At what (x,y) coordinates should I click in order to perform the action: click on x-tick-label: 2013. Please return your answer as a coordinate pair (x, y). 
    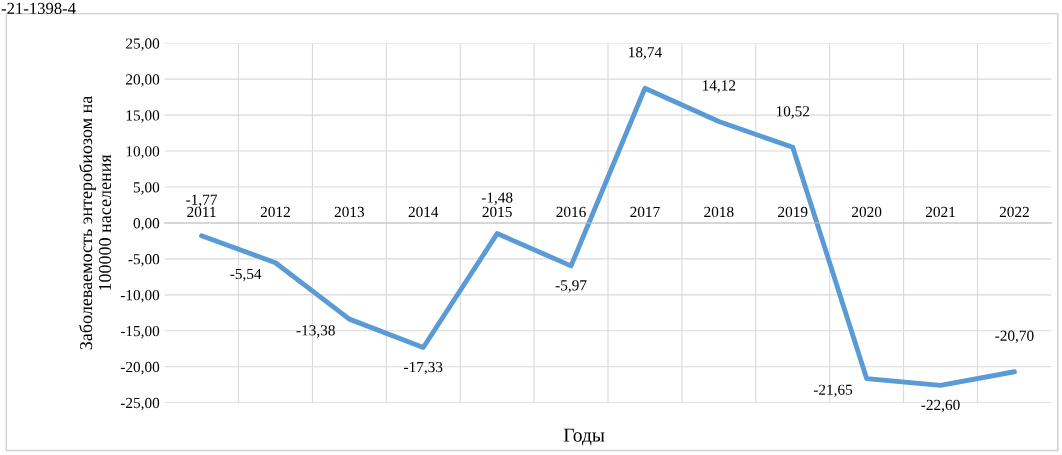
    Looking at the image, I should click on (349, 212).